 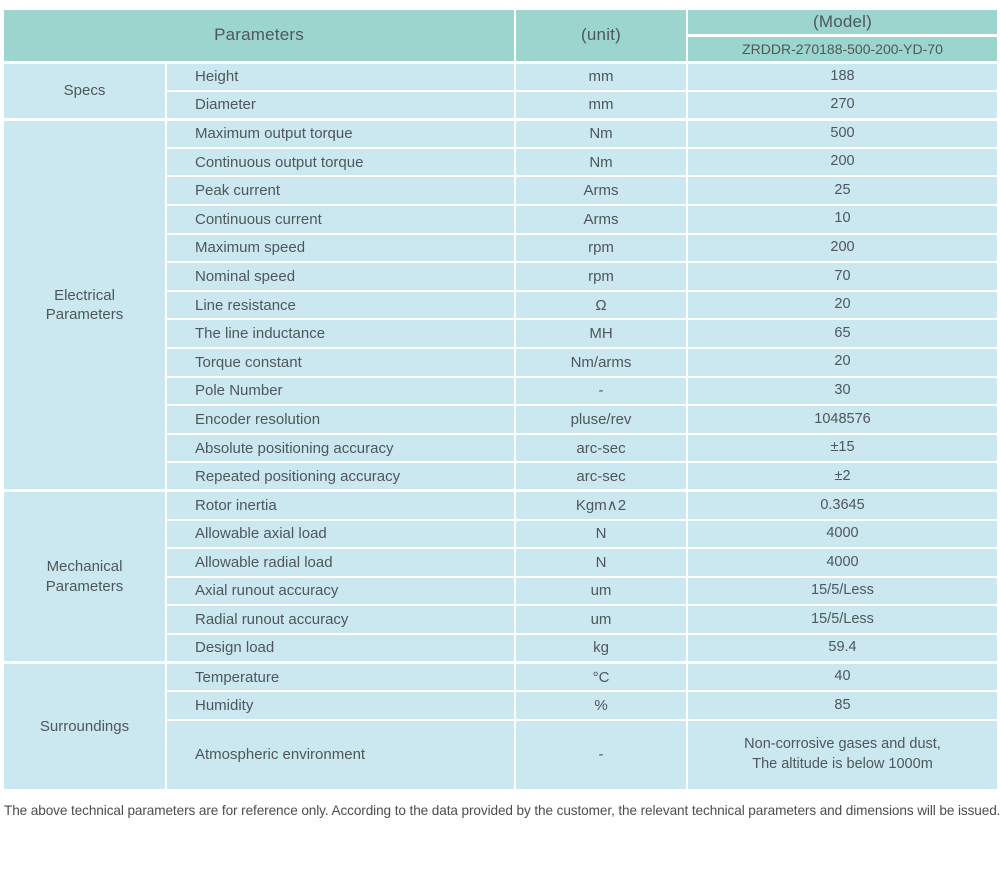 I want to click on param-name-cell: Encoder resolution, so click(x=340, y=419).